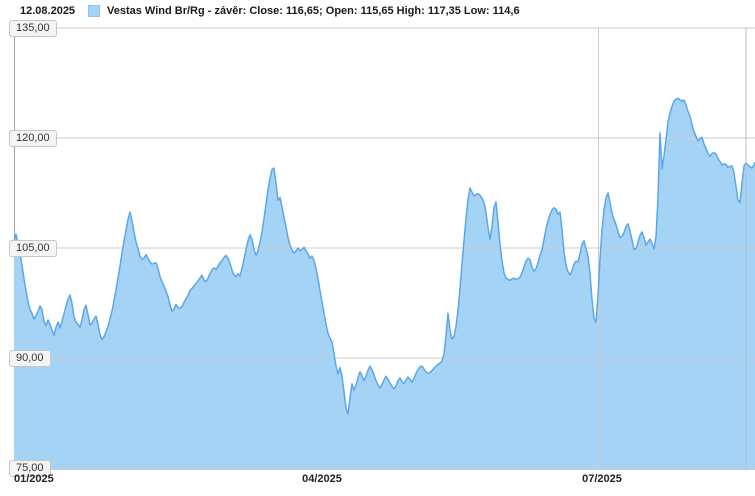 Image resolution: width=755 pixels, height=496 pixels. What do you see at coordinates (322, 479) in the screenshot?
I see `x-axis-tick-label: 04/2025` at bounding box center [322, 479].